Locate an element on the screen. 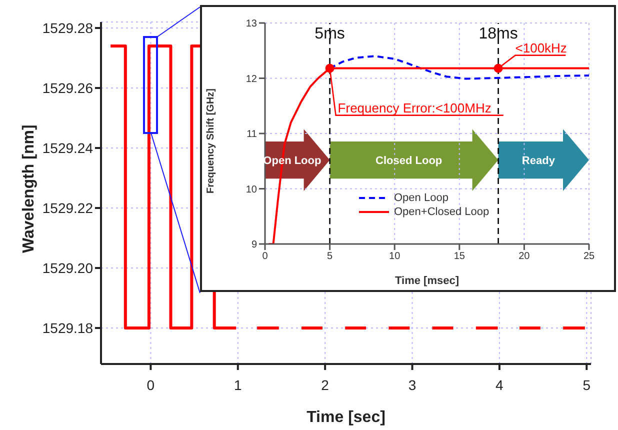 The image size is (618, 430). x-tick-label: 25 is located at coordinates (589, 256).